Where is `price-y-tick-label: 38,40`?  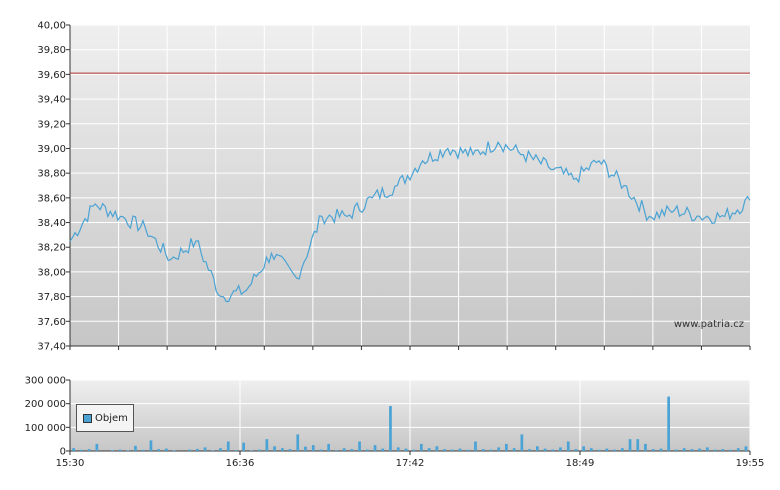 price-y-tick-label: 38,40 is located at coordinates (51, 223).